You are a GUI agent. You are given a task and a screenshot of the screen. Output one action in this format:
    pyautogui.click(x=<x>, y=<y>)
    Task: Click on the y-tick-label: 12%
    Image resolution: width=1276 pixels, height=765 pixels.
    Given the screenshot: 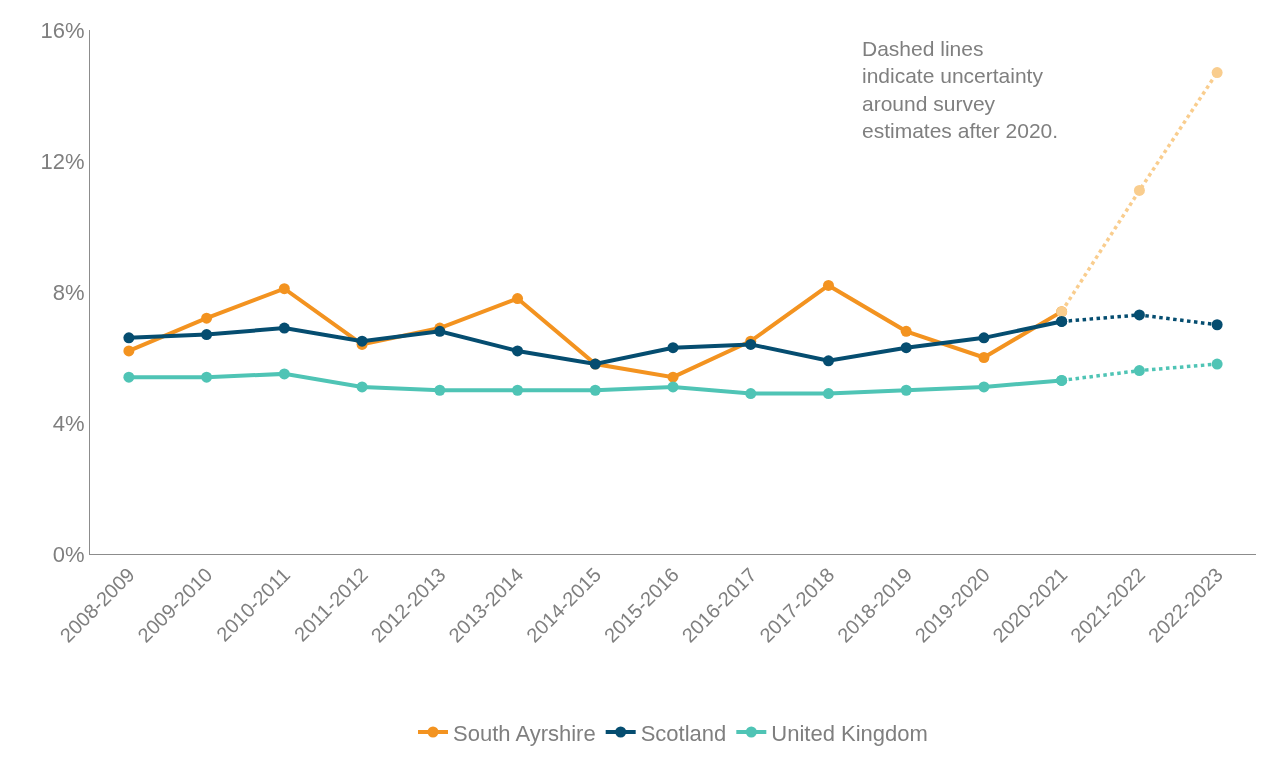 What is the action you would take?
    pyautogui.click(x=62, y=161)
    